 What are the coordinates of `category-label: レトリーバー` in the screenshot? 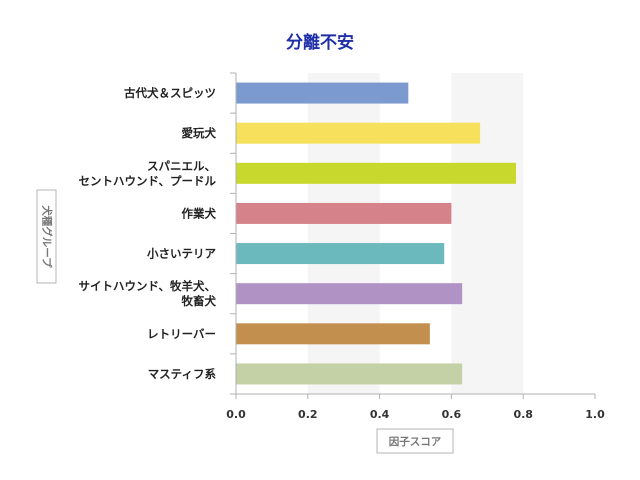 It's located at (181, 334).